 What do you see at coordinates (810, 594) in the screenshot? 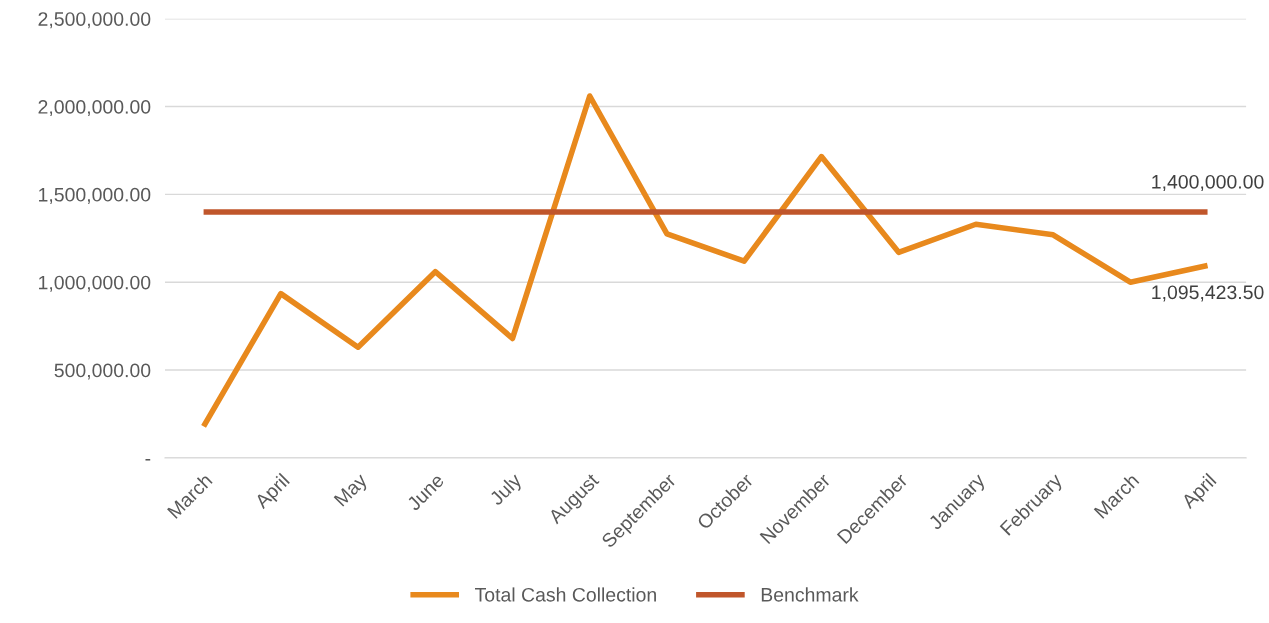
I see `legend-label: Benchmark` at bounding box center [810, 594].